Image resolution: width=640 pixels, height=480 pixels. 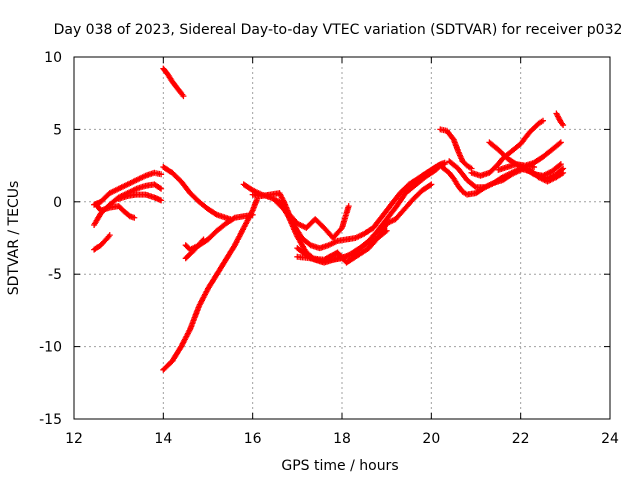 I want to click on x-tick-label: 18, so click(x=342, y=439).